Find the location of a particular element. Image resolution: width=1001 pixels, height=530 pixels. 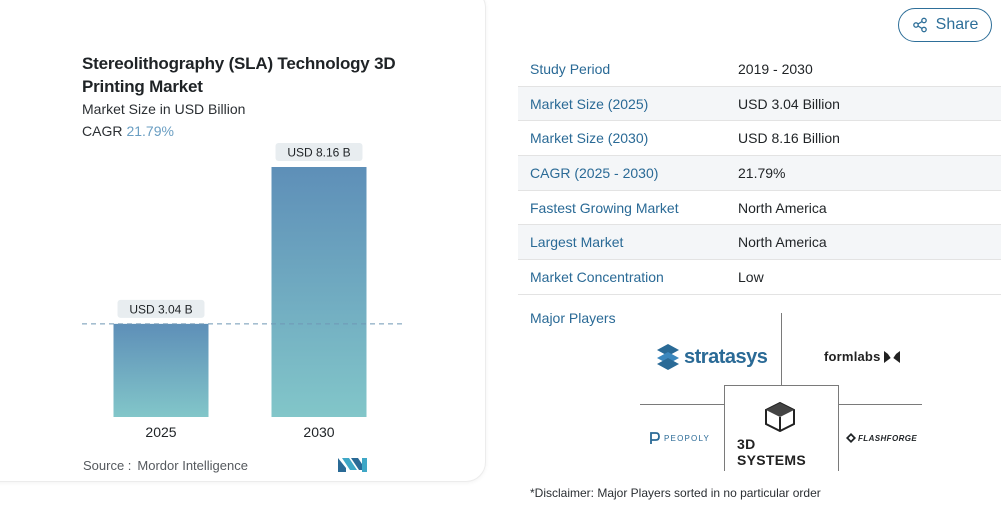

formlabs-mark-icon is located at coordinates (891, 356).